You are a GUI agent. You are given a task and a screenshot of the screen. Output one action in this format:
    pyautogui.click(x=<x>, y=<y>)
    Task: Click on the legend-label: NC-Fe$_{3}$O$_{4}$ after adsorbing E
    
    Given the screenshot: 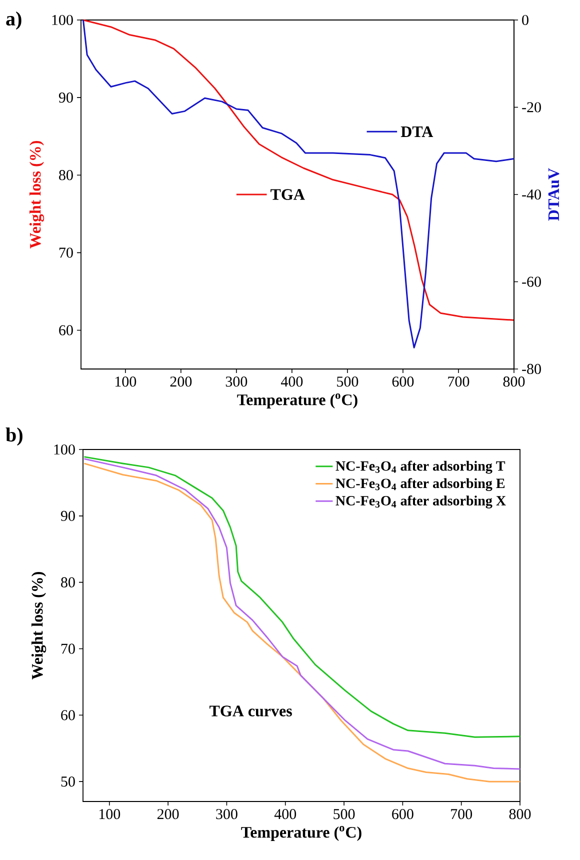 What is the action you would take?
    pyautogui.click(x=420, y=485)
    